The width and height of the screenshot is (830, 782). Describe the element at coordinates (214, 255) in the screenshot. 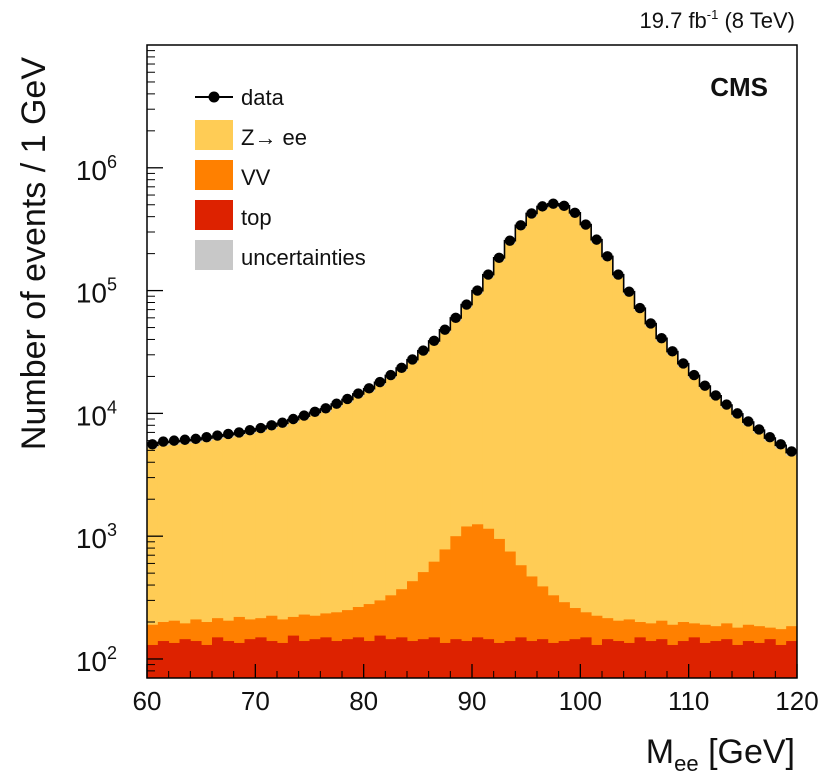

I see `legend-swatch` at that location.